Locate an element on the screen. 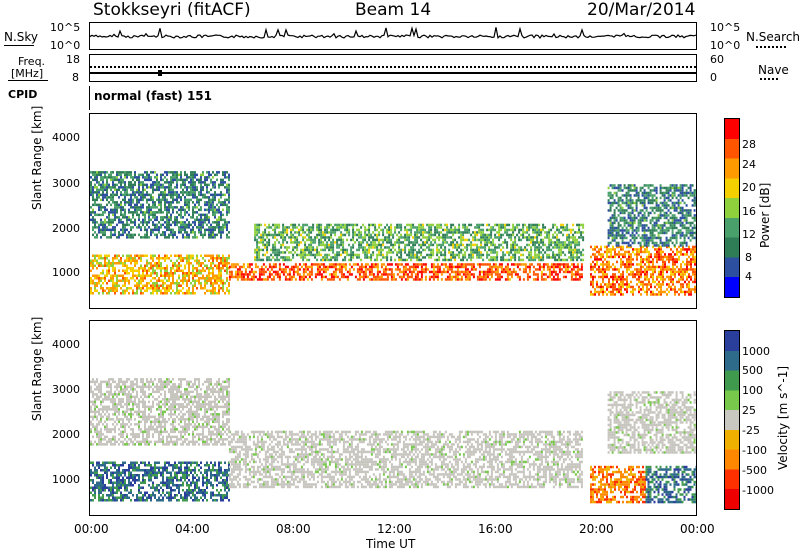 This screenshot has height=554, width=800. freq-solid-line is located at coordinates (393, 73).